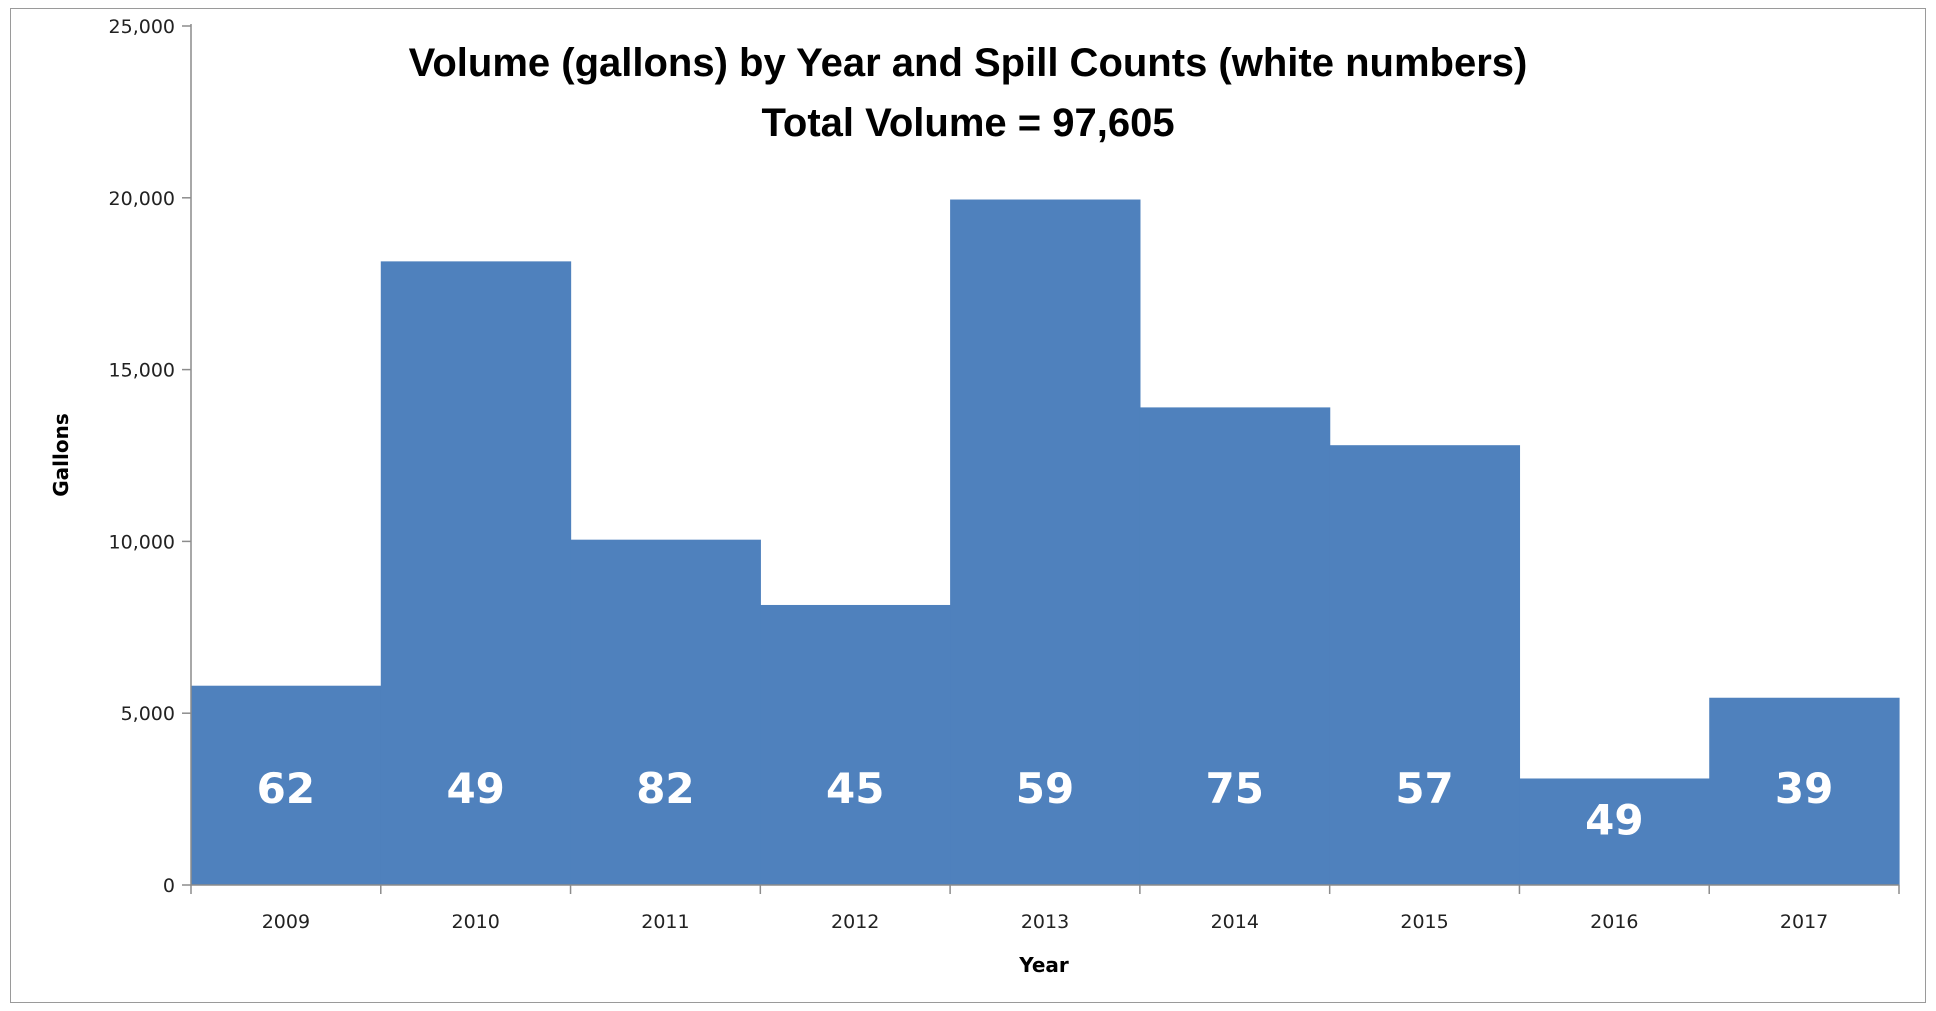  What do you see at coordinates (286, 788) in the screenshot?
I see `spill-count-label-2009: 62` at bounding box center [286, 788].